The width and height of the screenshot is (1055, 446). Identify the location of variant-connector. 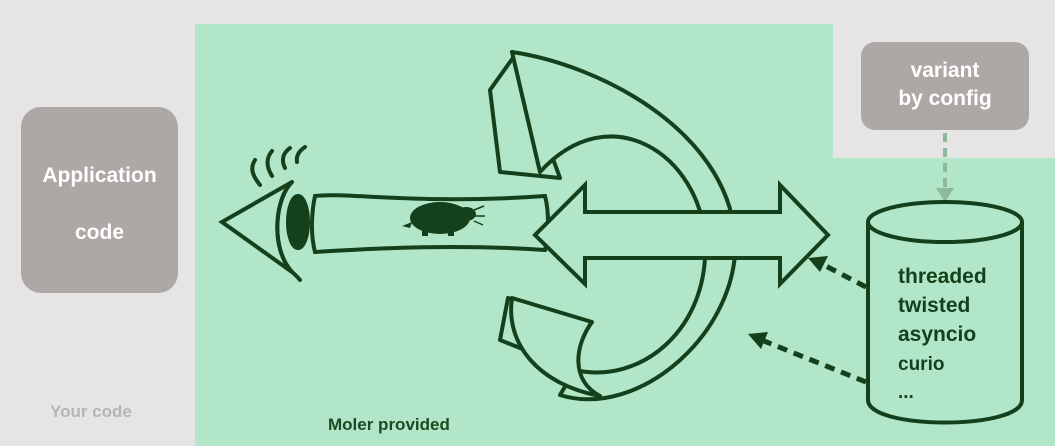
(945, 167).